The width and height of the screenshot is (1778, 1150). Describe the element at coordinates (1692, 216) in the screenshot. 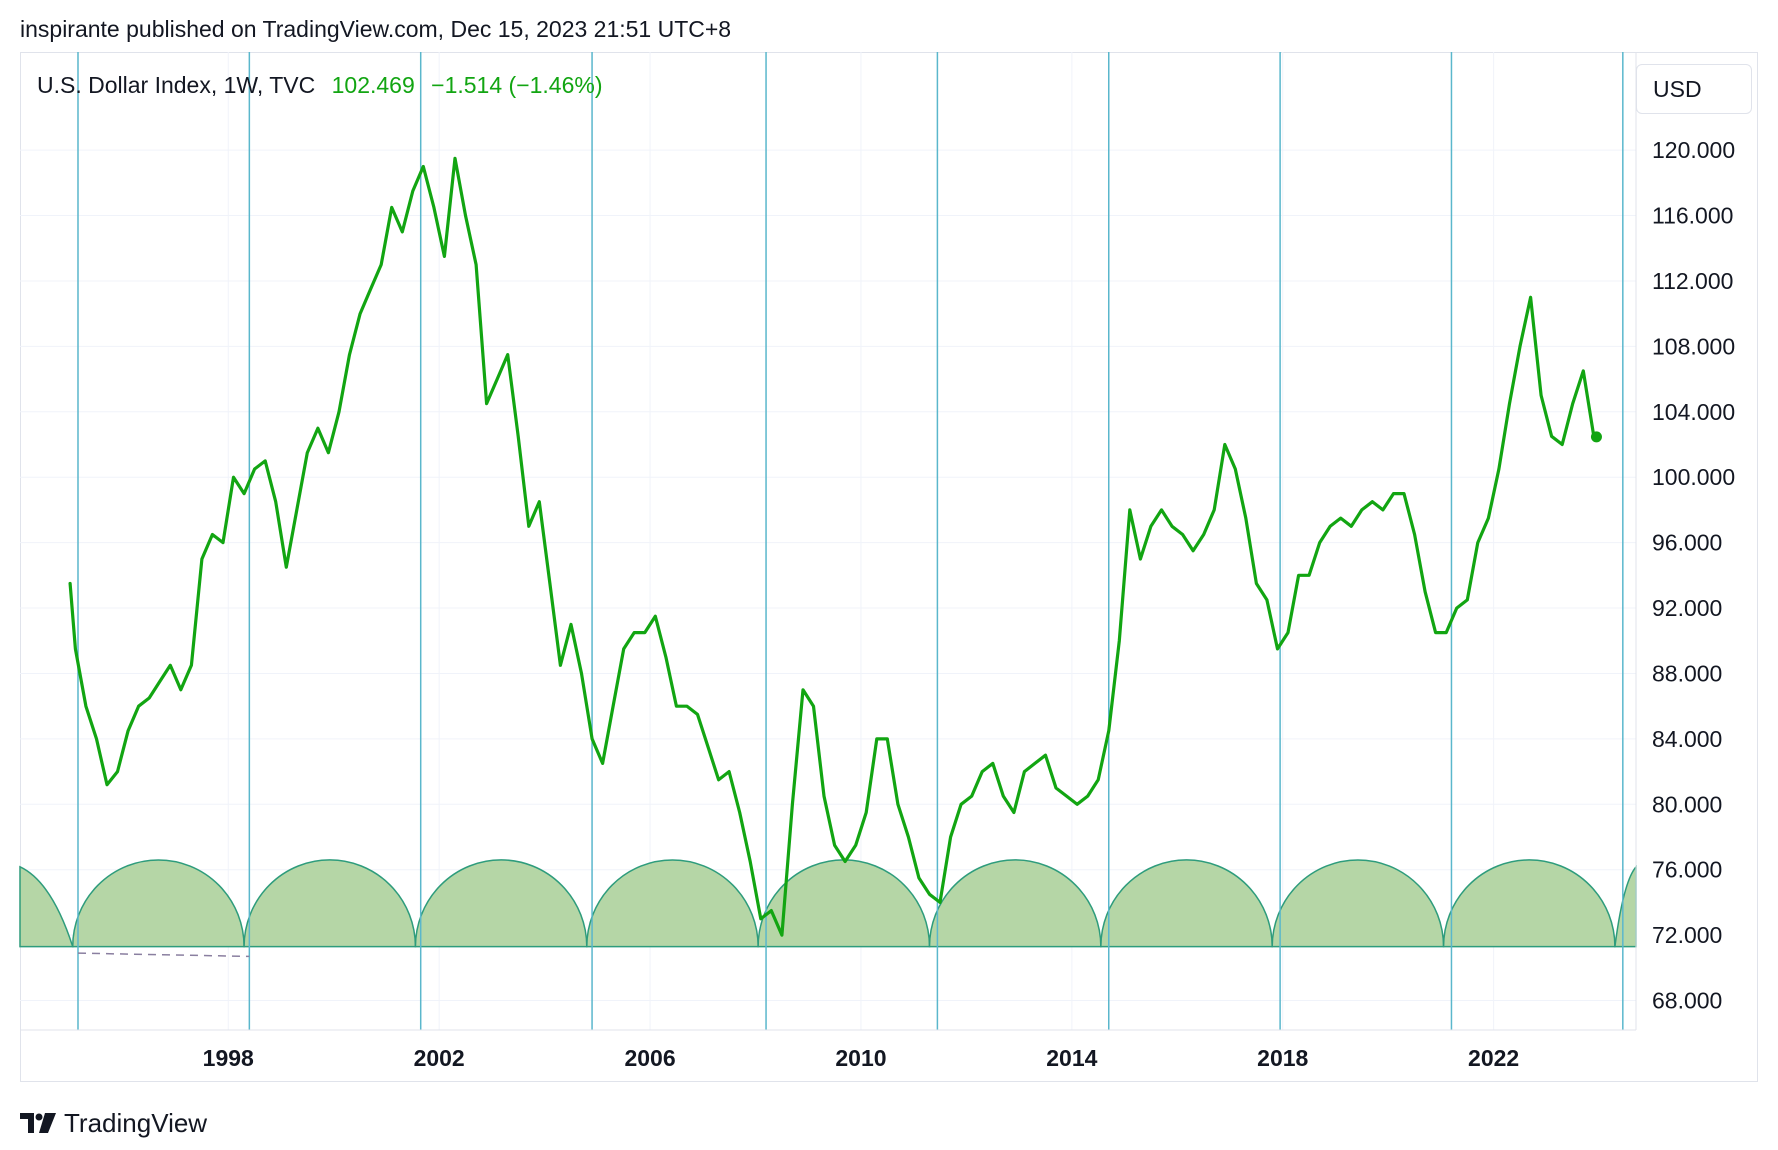

I see `y-tick-label: 116.000` at that location.